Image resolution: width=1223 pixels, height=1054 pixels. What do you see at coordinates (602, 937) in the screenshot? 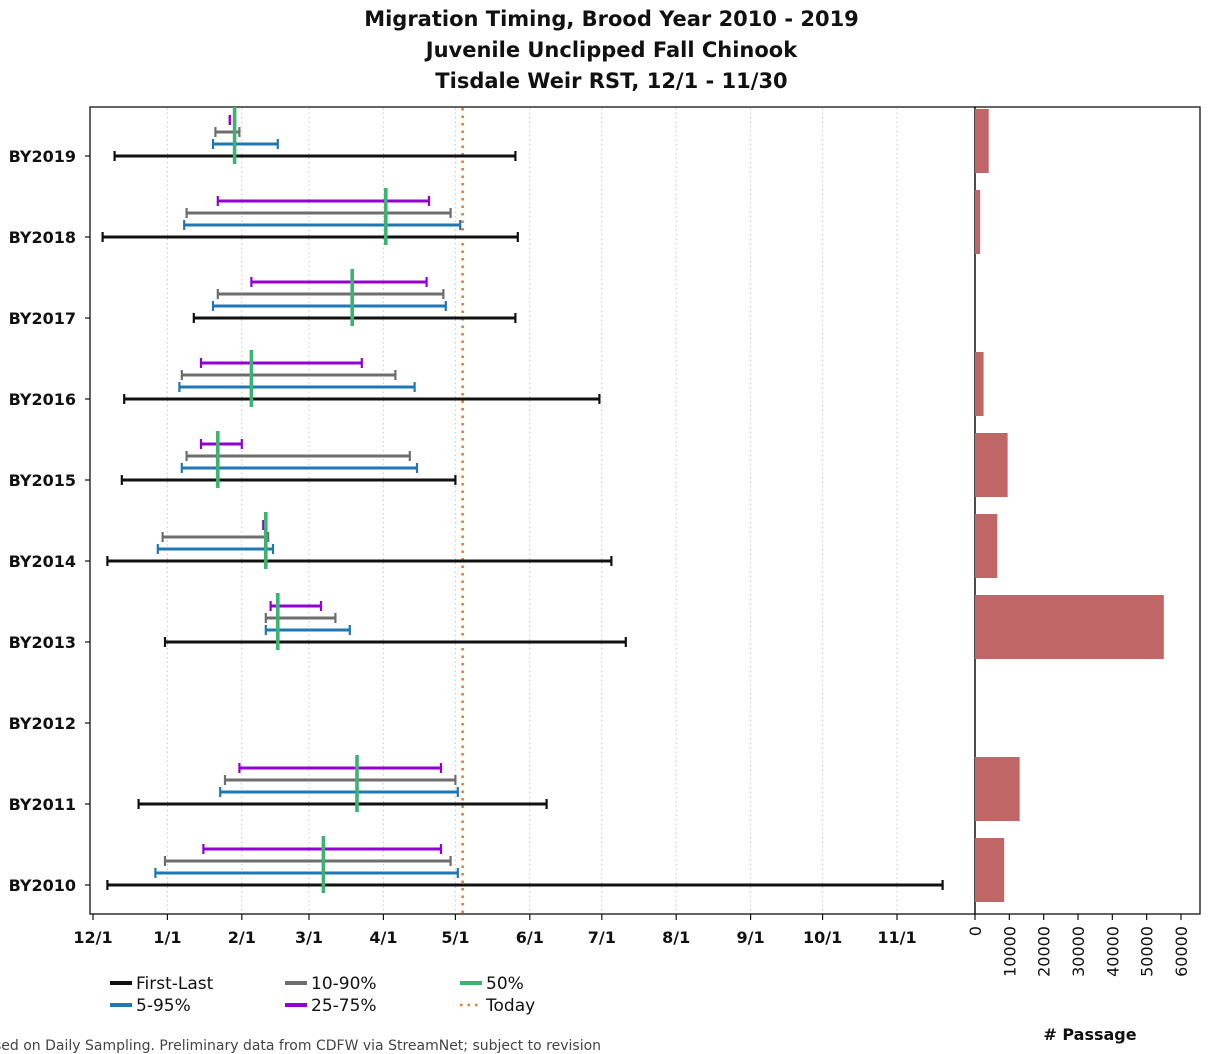
I see `x-tick-label: 7/1` at bounding box center [602, 937].